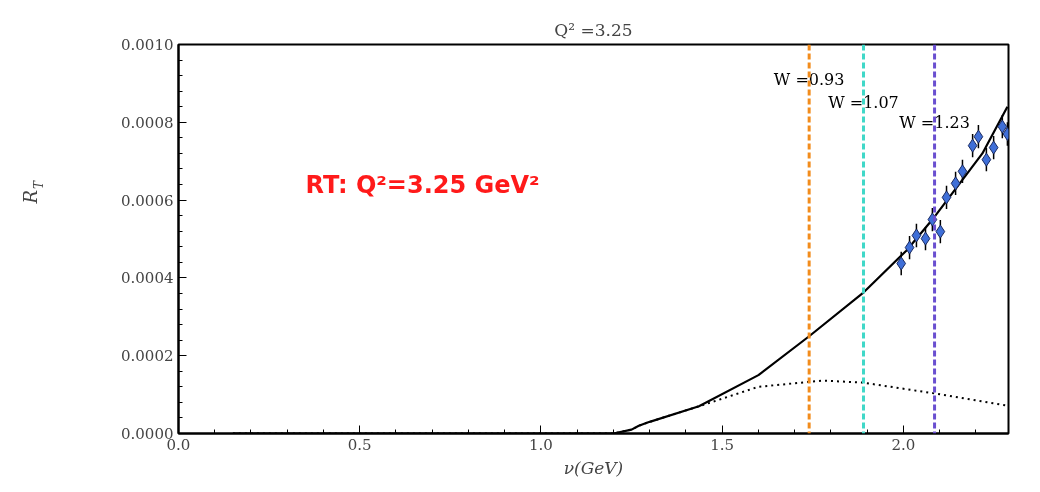 This screenshot has height=492, width=1040. Describe the element at coordinates (863, 103) in the screenshot. I see `annotation: W =1.07` at that location.